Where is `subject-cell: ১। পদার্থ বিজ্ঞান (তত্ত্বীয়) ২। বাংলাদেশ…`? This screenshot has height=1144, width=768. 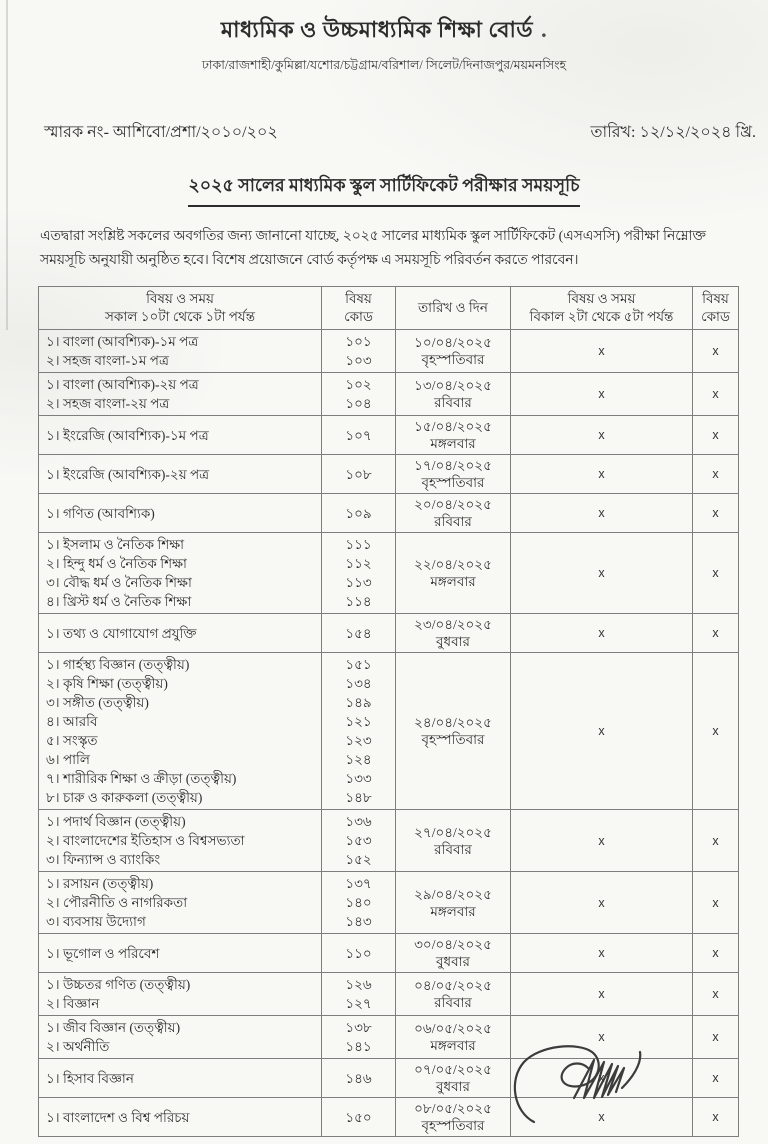
subject-cell: ১। পদার্থ বিজ্ঞান (তত্ত্বীয়) ২। বাংলাদেশ… is located at coordinates (180, 841).